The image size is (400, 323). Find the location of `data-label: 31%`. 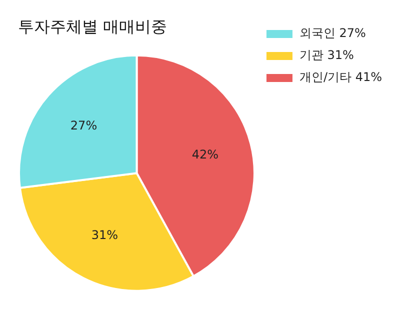

data-label: 31% is located at coordinates (104, 235).